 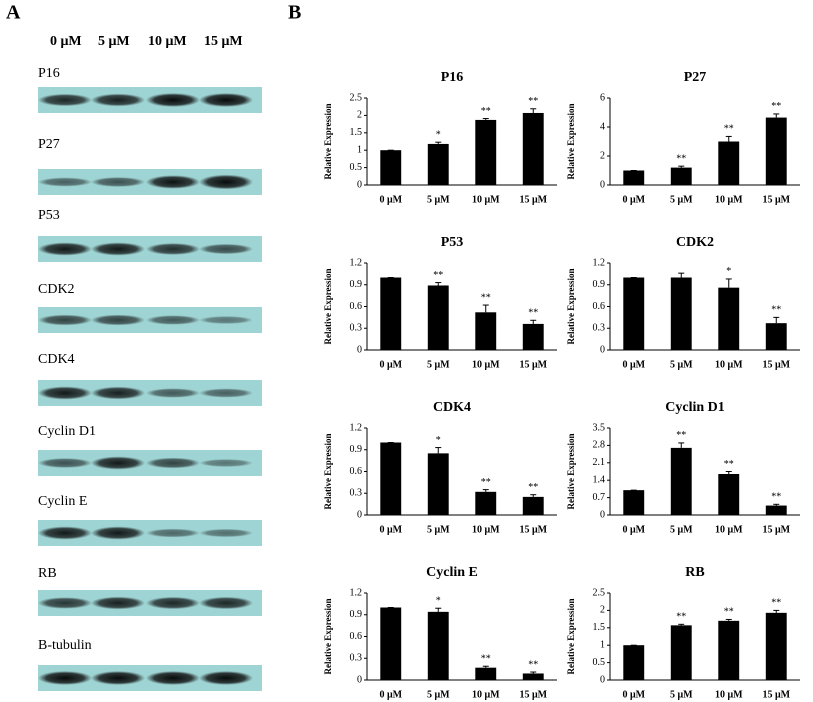 What do you see at coordinates (356, 427) in the screenshot?
I see `y-tick-label: 1.2` at bounding box center [356, 427].